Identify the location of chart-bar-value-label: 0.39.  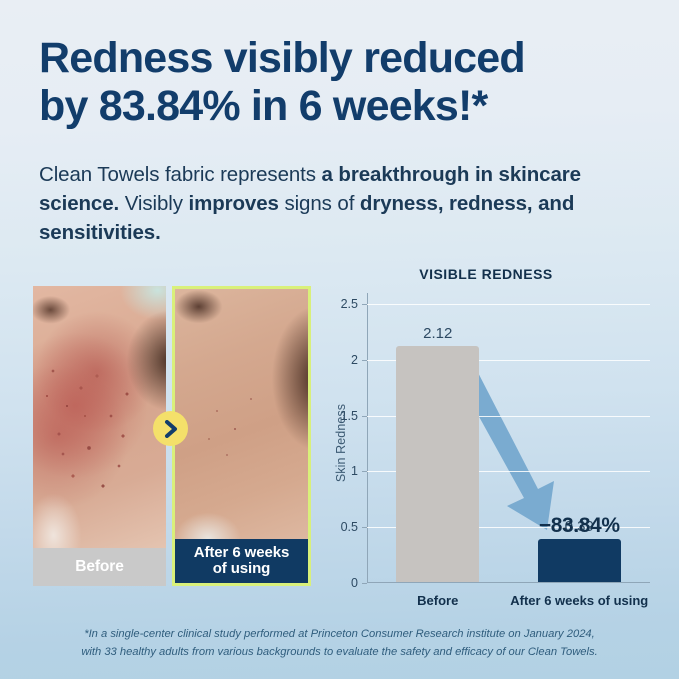
(579, 526).